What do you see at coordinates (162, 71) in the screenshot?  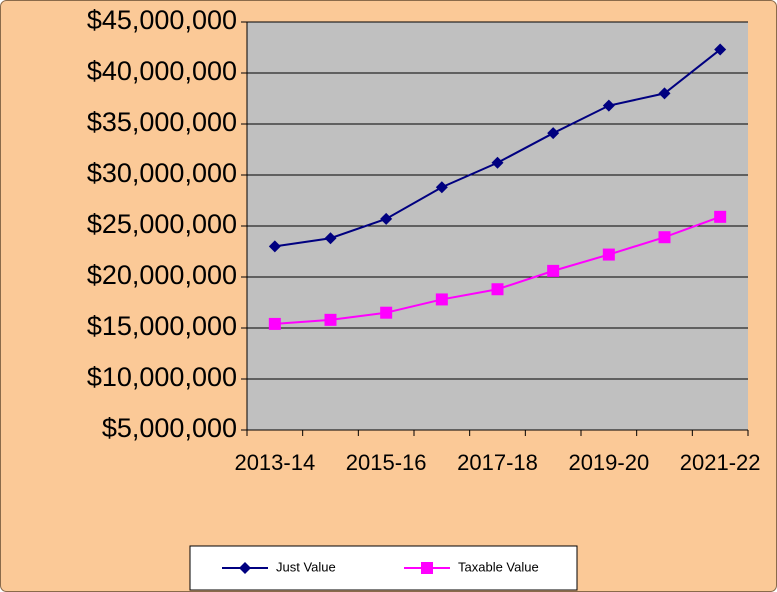 I see `y-tick-label: $40,000,000` at bounding box center [162, 71].